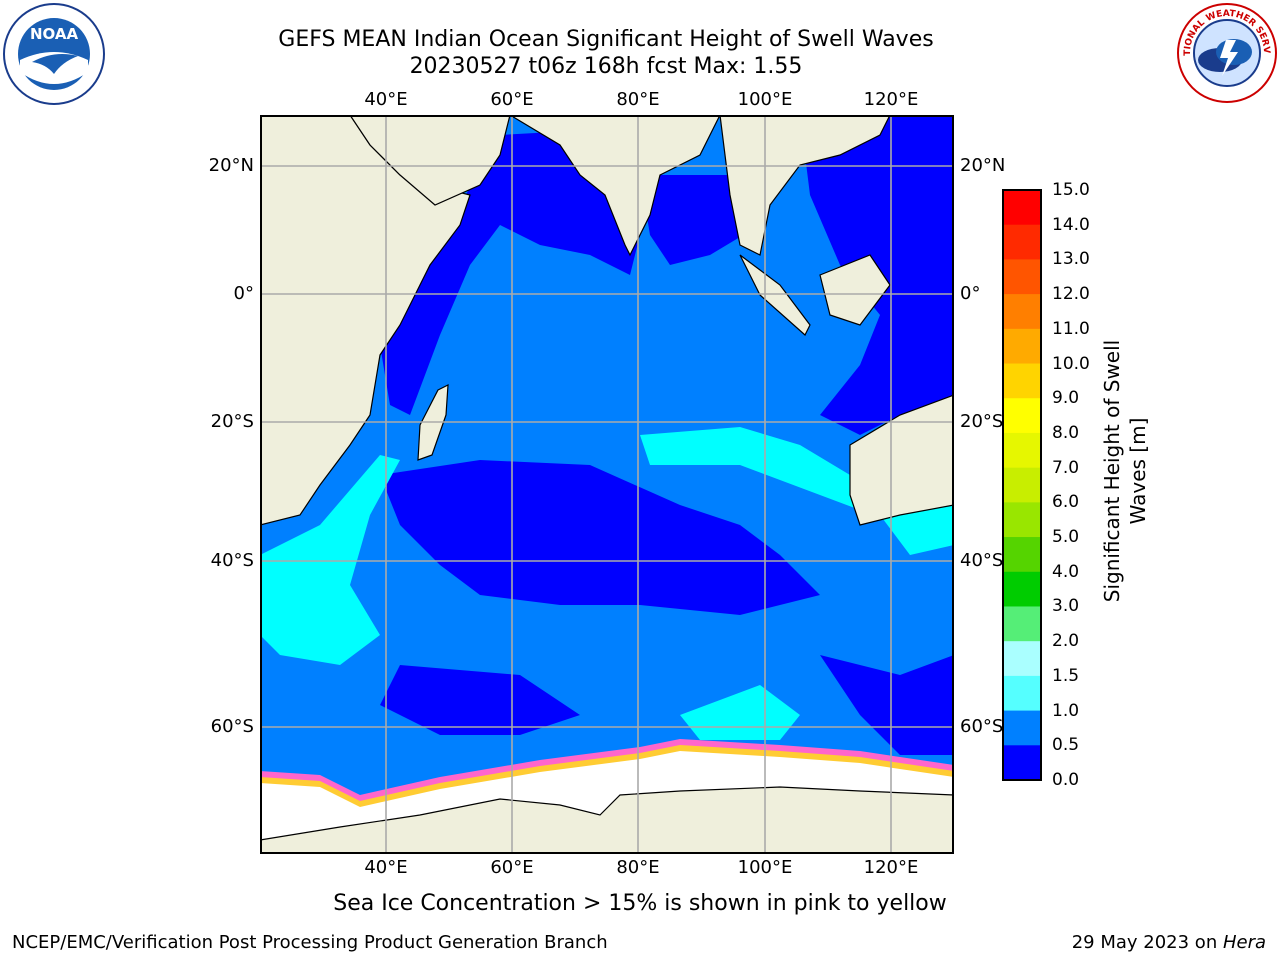 This screenshot has width=1280, height=960. I want to click on y-tick-left-20n: 20°N, so click(231, 165).